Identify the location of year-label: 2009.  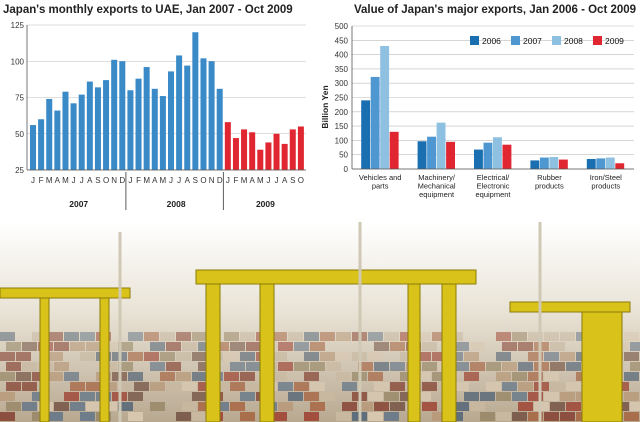
(265, 204).